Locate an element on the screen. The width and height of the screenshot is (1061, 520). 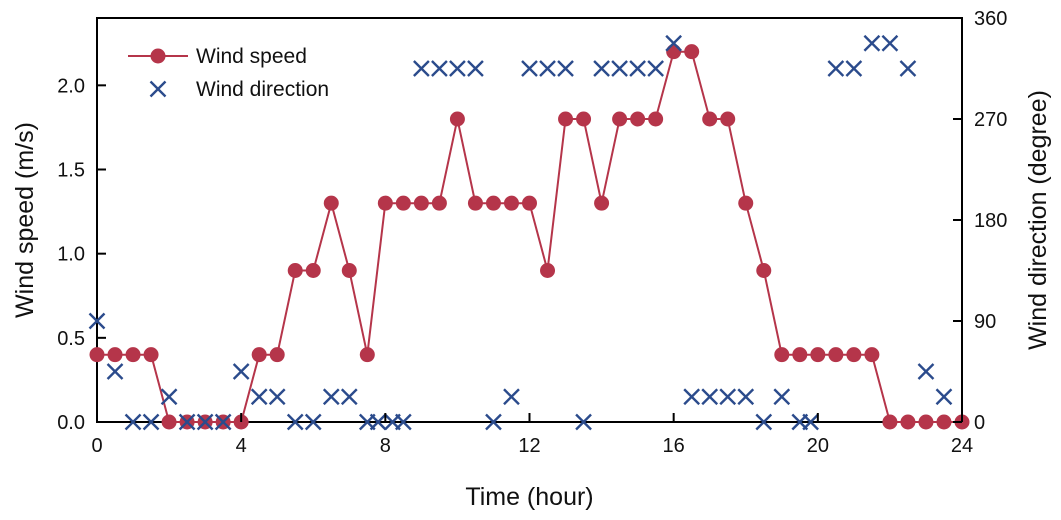
legend-entry-wind-speed: Wind speed is located at coordinates (251, 56).